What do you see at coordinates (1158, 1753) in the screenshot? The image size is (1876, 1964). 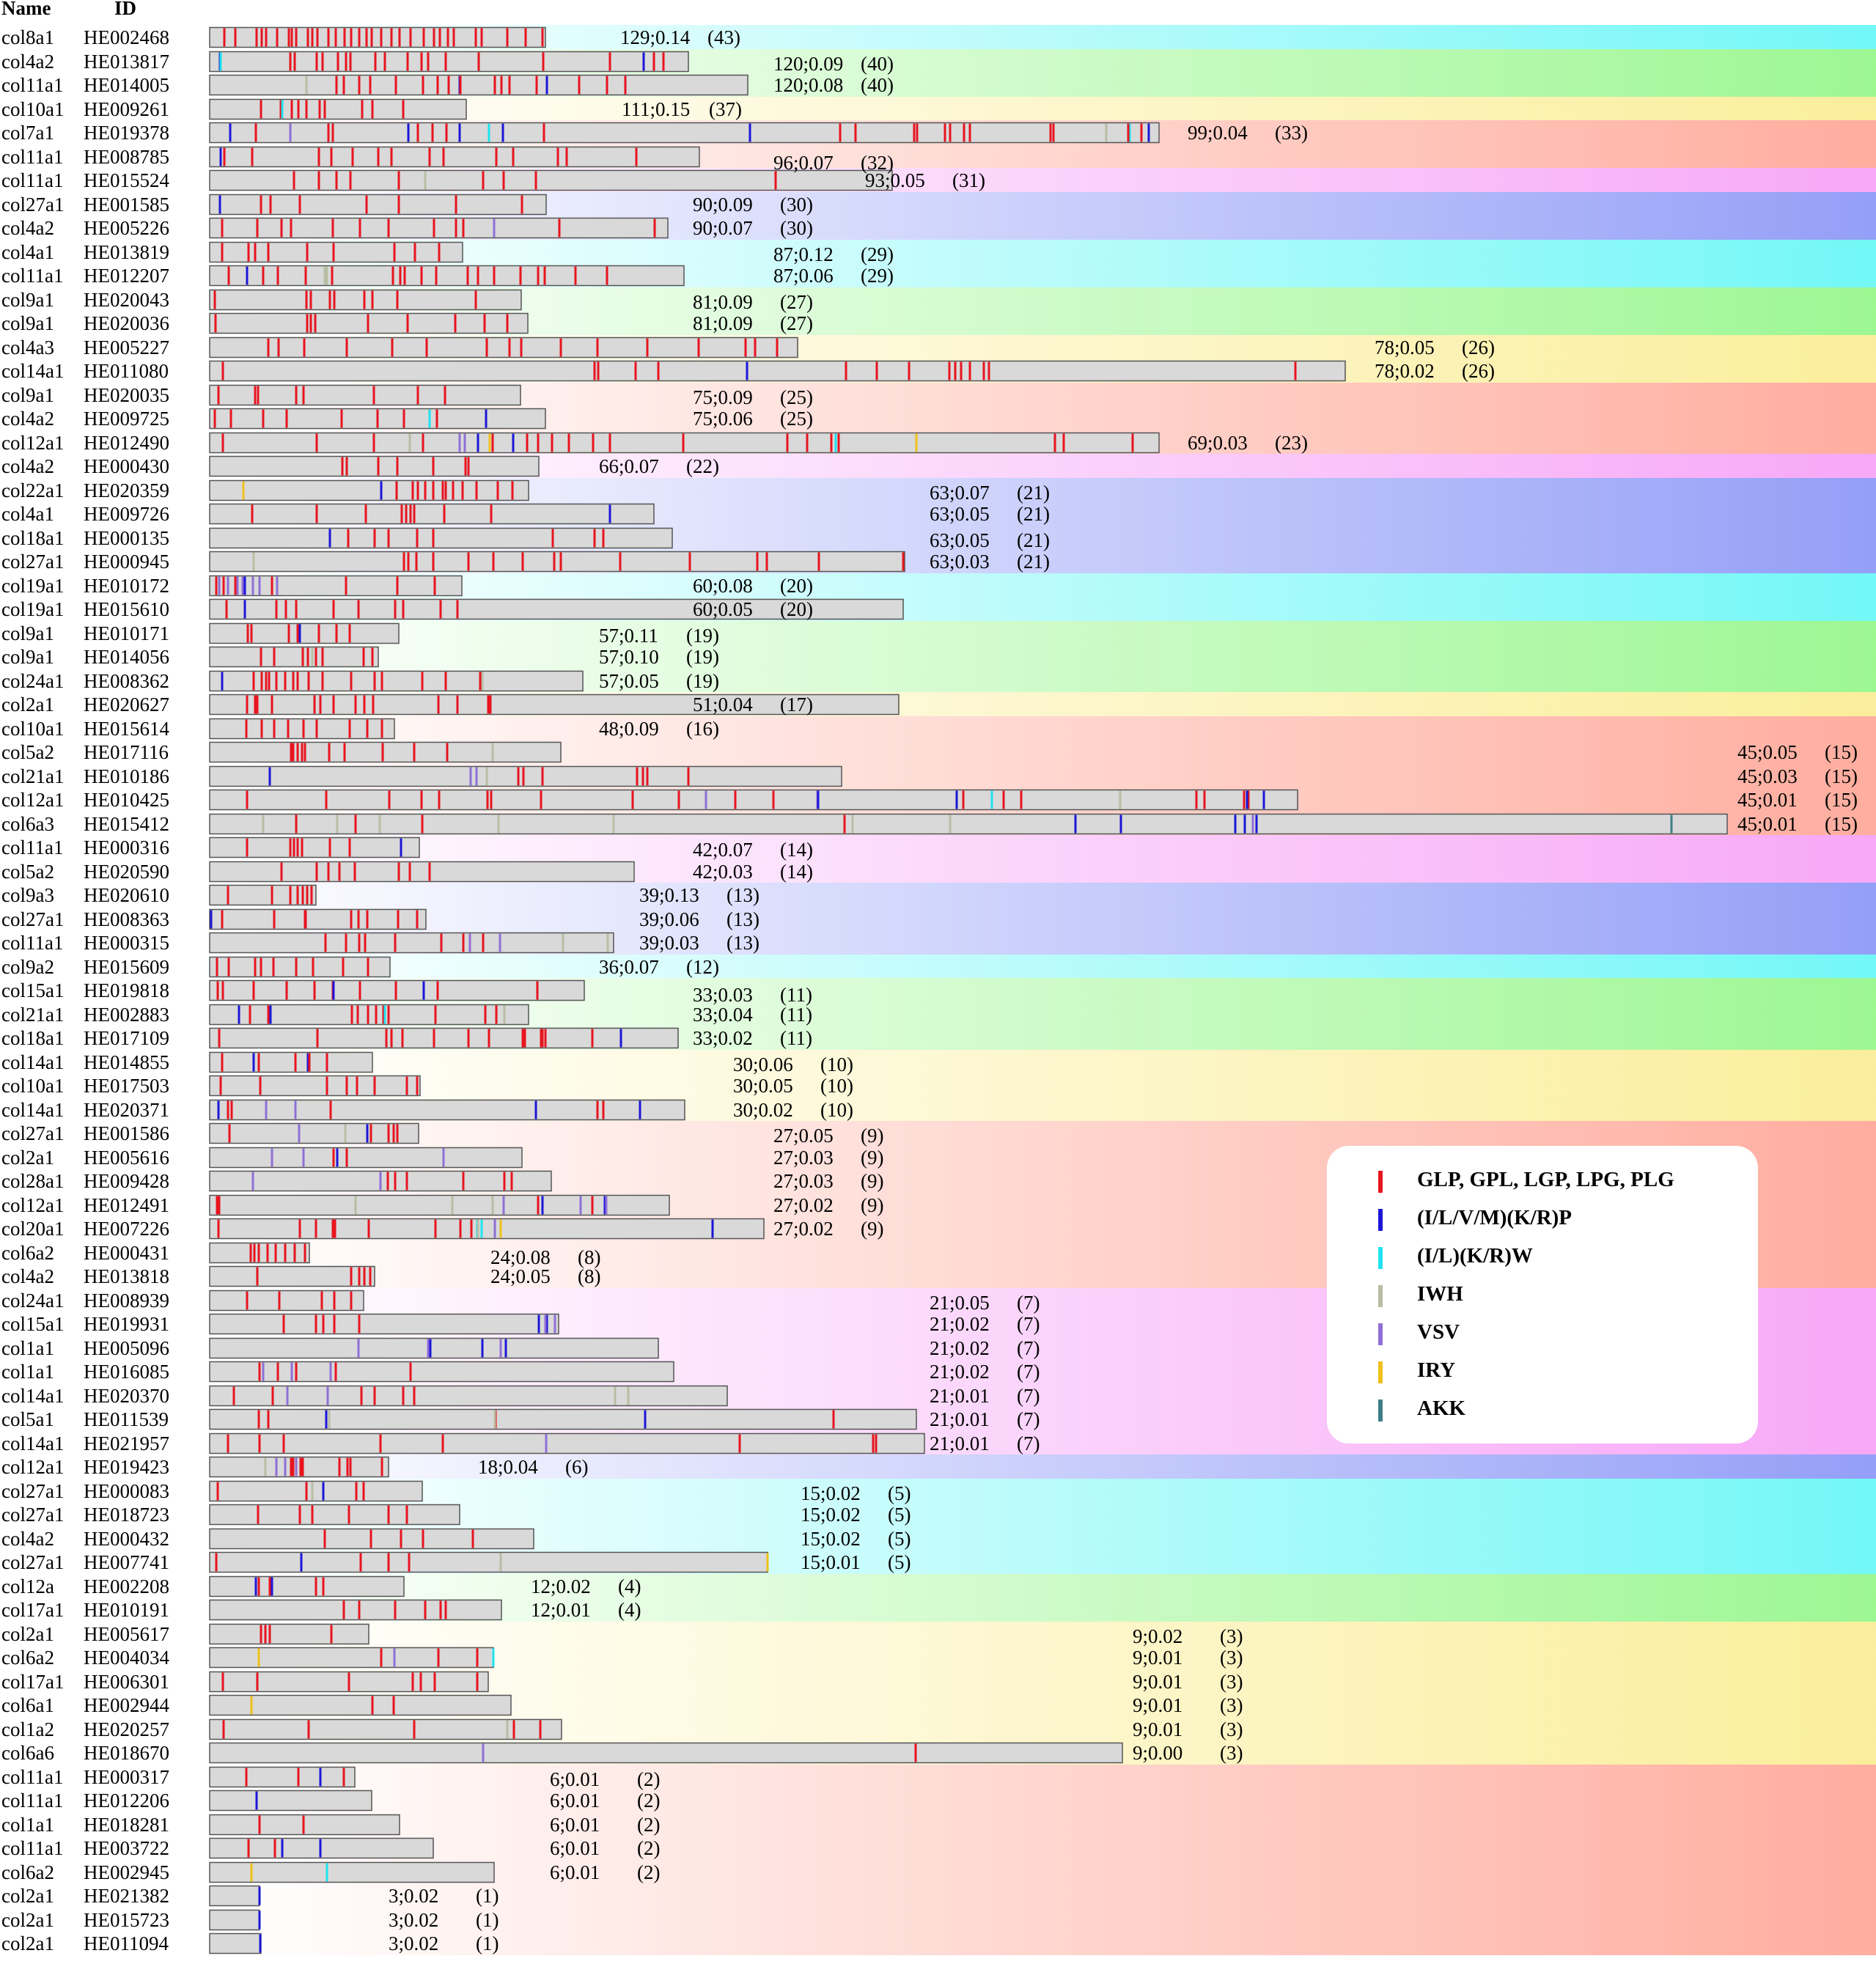 I see `row-value-label: 9;0.00` at bounding box center [1158, 1753].